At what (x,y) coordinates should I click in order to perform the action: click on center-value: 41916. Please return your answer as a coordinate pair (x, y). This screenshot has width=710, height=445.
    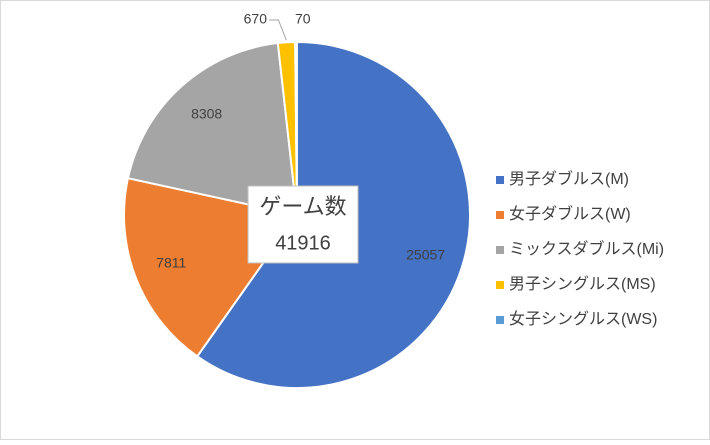
    Looking at the image, I should click on (303, 243).